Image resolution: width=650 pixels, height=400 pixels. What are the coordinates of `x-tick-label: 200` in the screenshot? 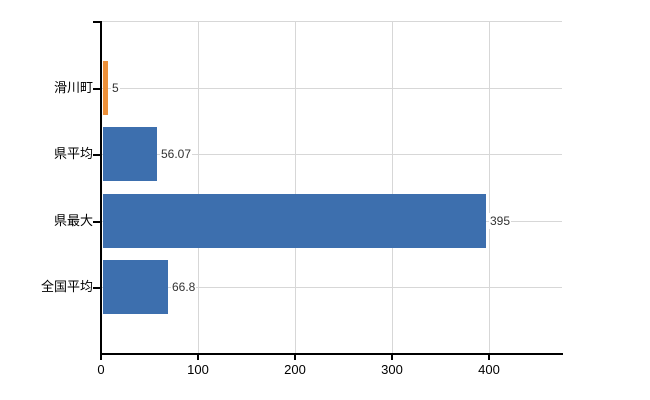 It's located at (295, 369).